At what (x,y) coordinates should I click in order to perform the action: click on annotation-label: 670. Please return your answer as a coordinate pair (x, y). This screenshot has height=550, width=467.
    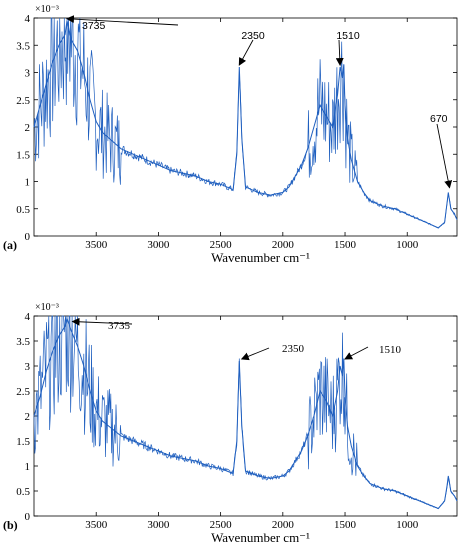
    Looking at the image, I should click on (439, 119).